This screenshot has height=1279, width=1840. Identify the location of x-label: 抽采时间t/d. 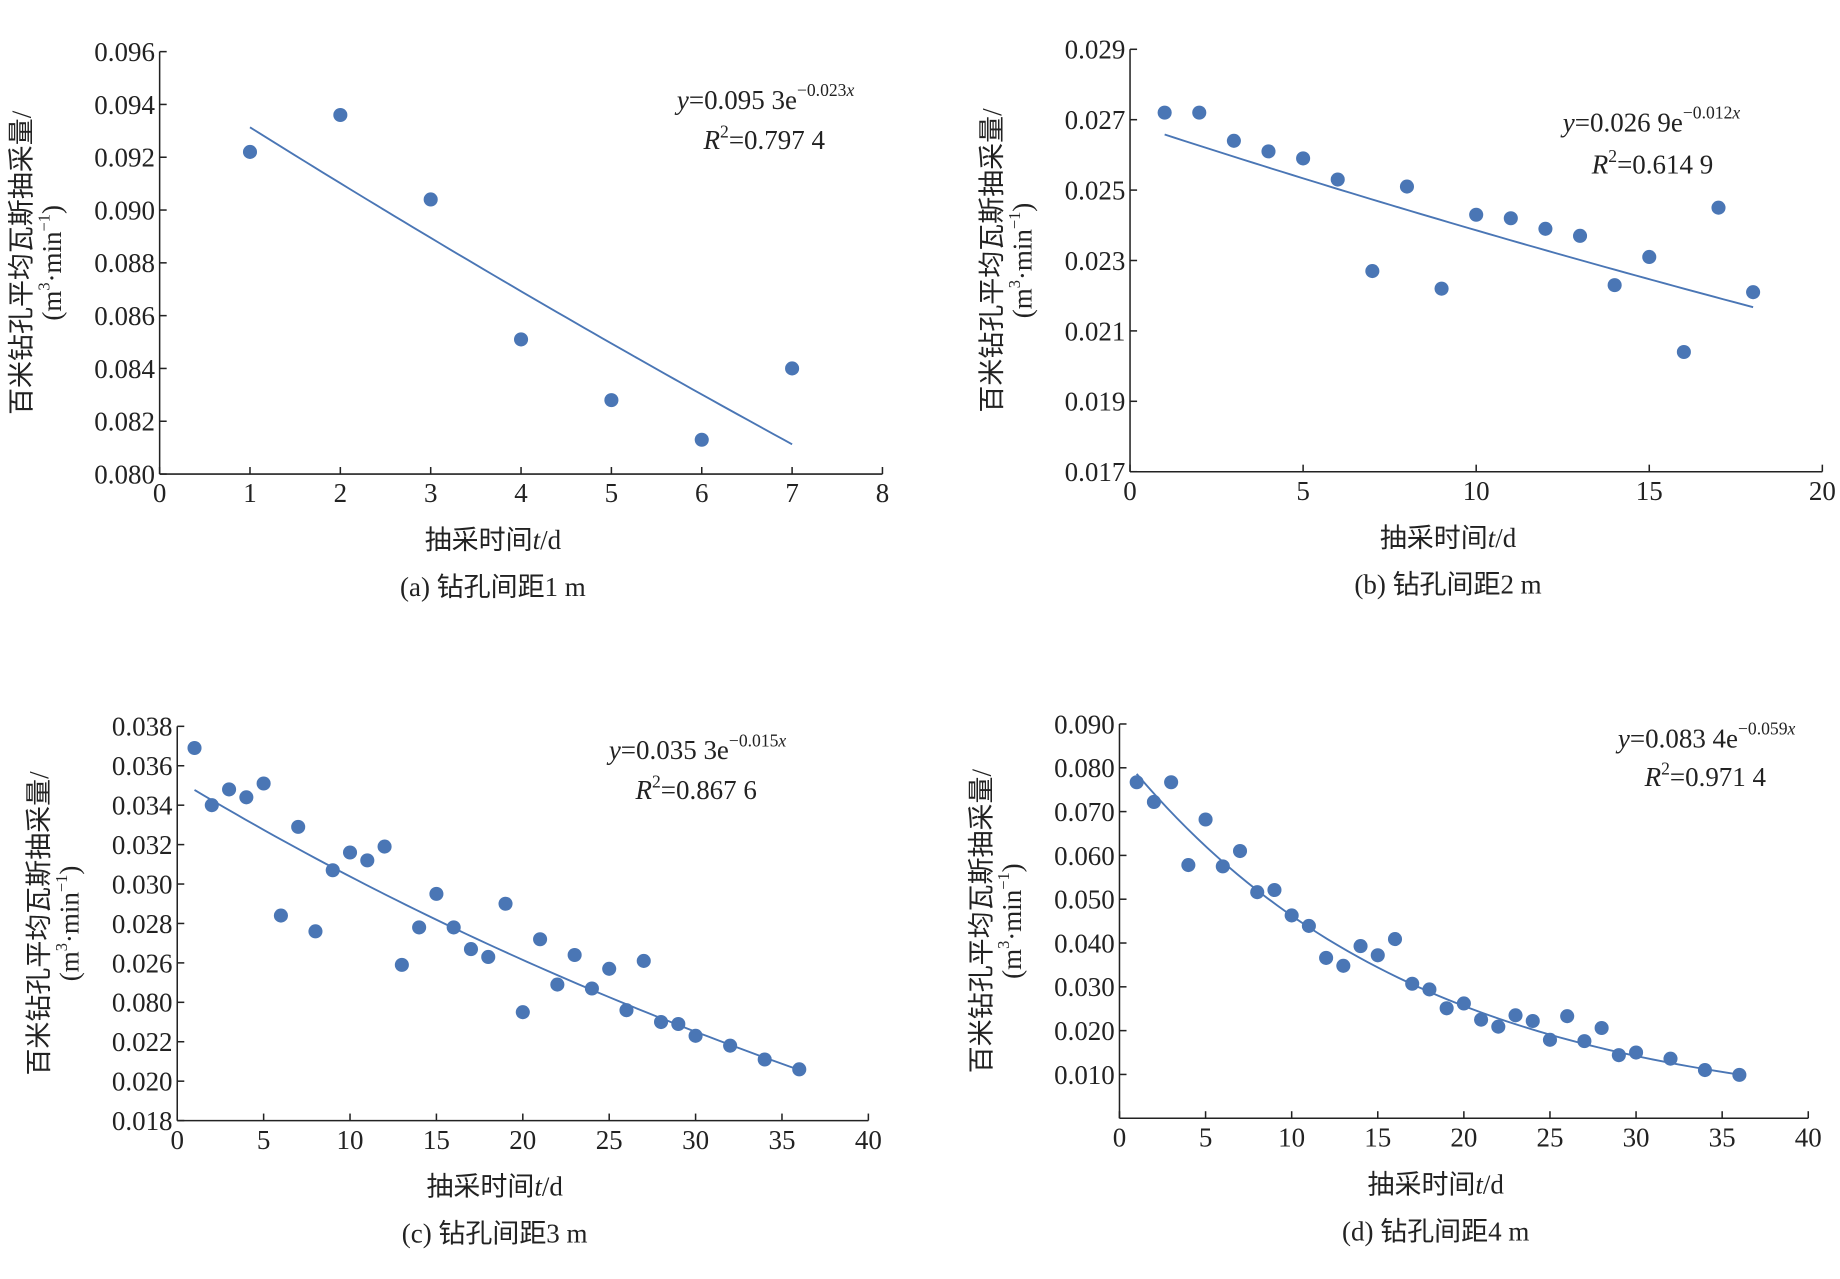
(494, 1187).